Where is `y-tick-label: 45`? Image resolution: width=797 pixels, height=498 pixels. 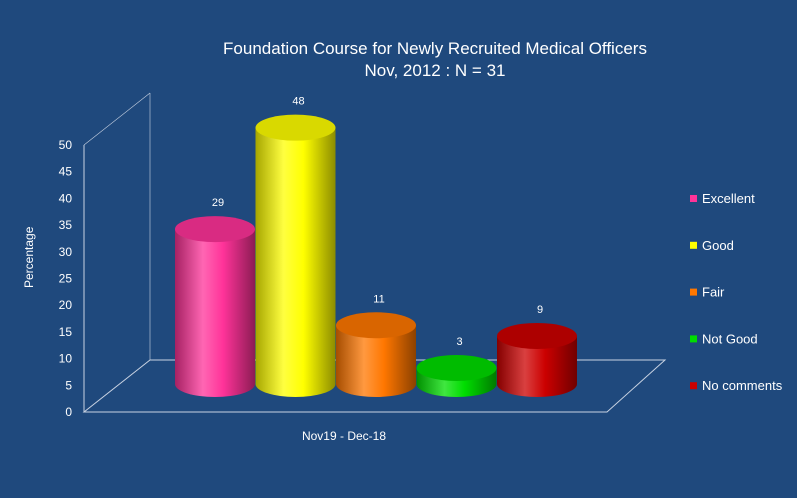 y-tick-label: 45 is located at coordinates (66, 172).